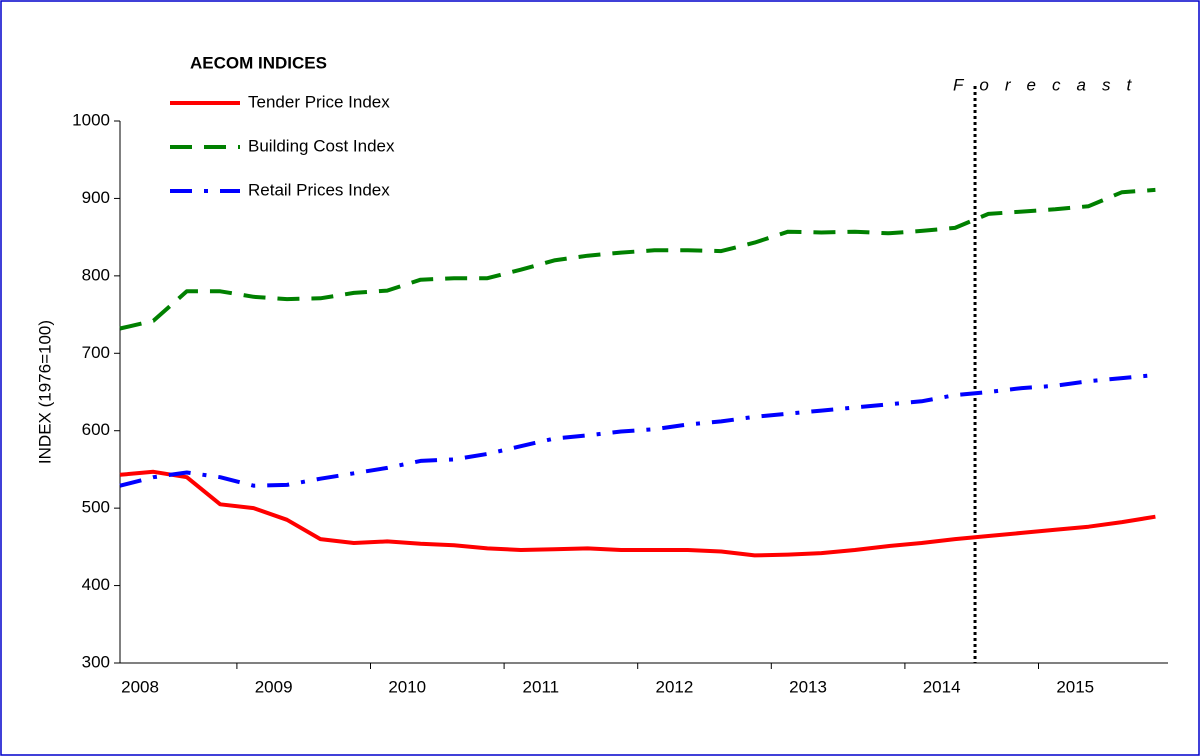 The width and height of the screenshot is (1200, 756). What do you see at coordinates (1050, 84) in the screenshot?
I see `forecast-label: Forecast` at bounding box center [1050, 84].